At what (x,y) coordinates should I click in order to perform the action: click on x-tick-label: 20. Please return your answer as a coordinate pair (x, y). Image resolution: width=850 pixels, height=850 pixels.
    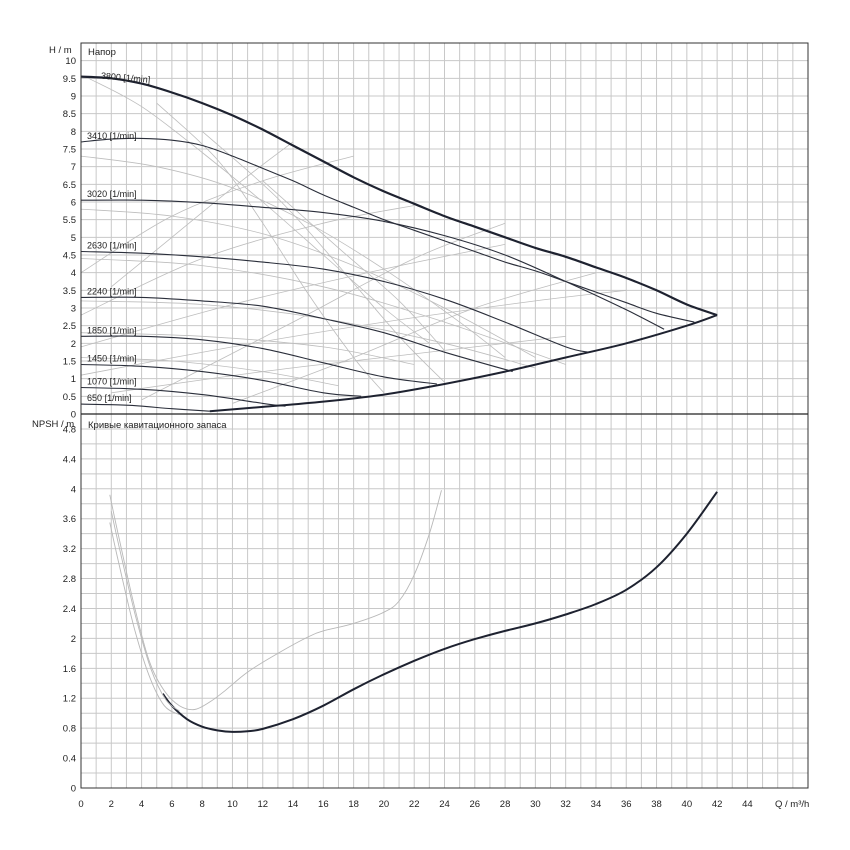
    Looking at the image, I should click on (384, 804).